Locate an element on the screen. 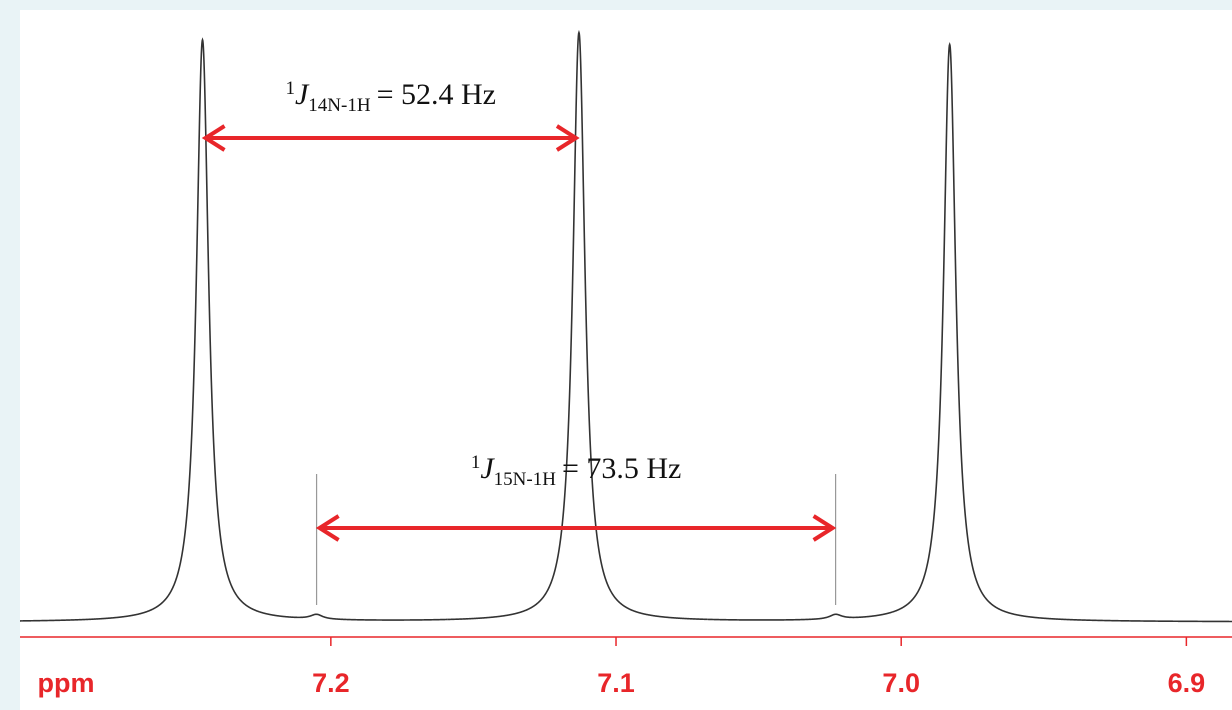  annotation: 1J14N-1H = 52.4 Hz is located at coordinates (390, 97).